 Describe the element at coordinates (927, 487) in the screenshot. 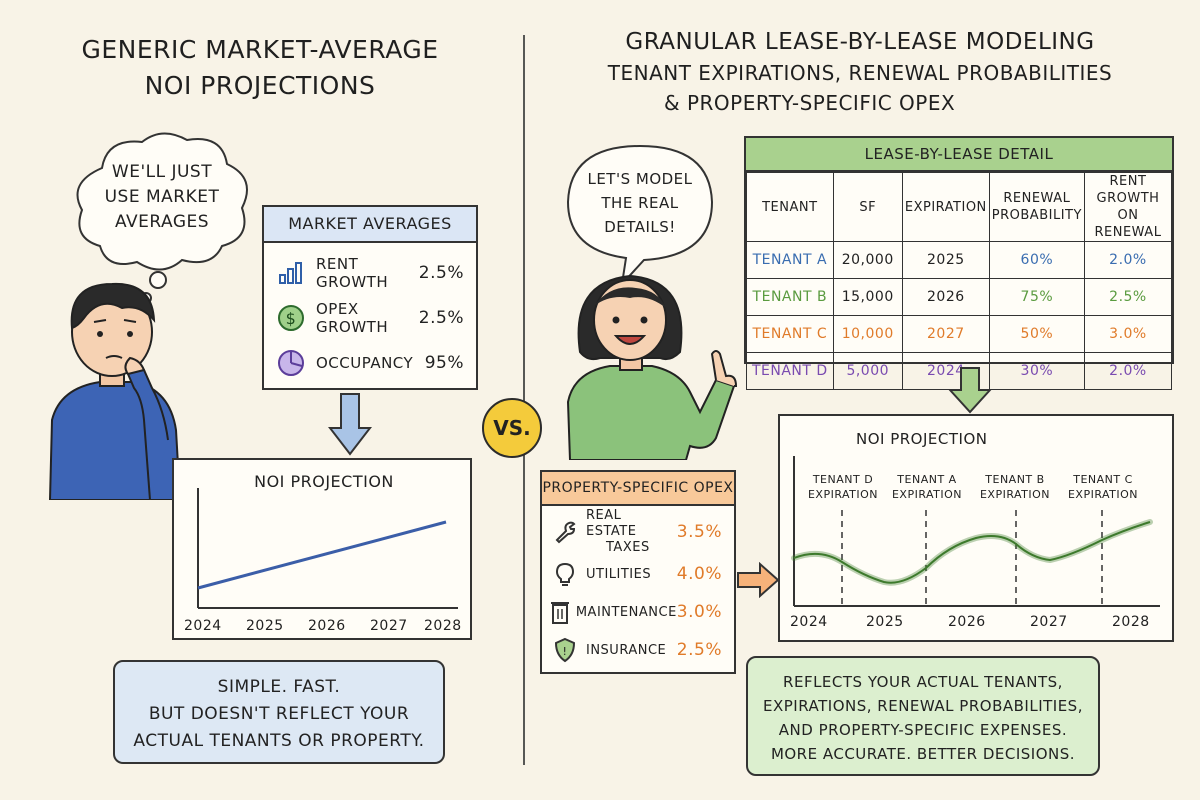

I see `event-label-tenant-a: TENANT A EXPIRATION` at that location.